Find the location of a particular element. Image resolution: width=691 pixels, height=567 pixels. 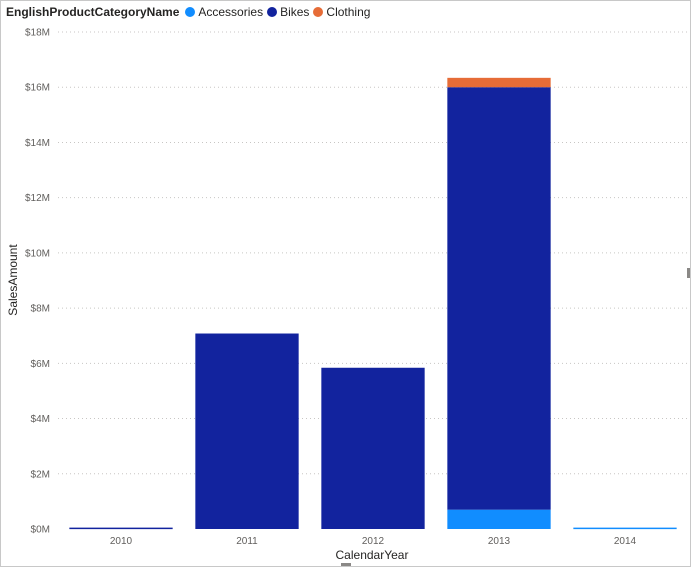

x-tick-label: 2010 is located at coordinates (121, 541).